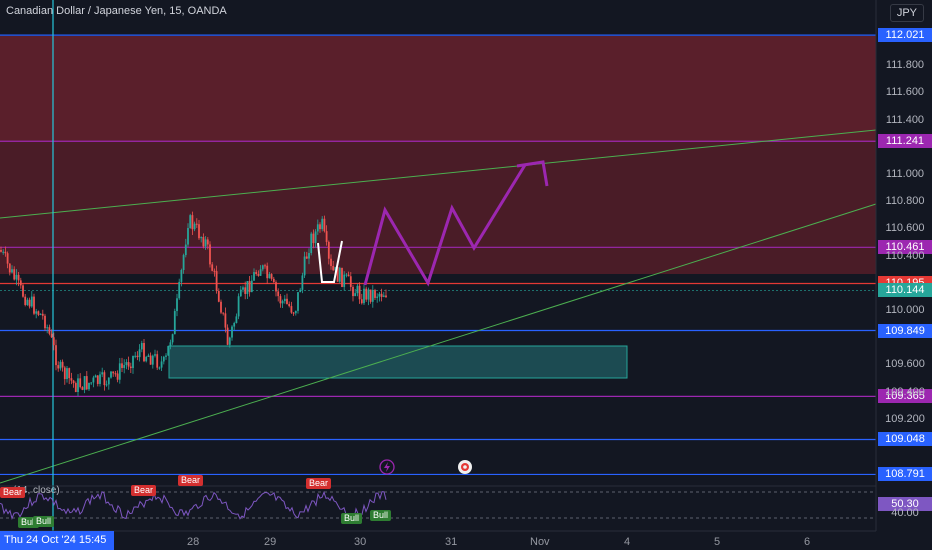  What do you see at coordinates (627, 542) in the screenshot?
I see `time-label: 4` at bounding box center [627, 542].